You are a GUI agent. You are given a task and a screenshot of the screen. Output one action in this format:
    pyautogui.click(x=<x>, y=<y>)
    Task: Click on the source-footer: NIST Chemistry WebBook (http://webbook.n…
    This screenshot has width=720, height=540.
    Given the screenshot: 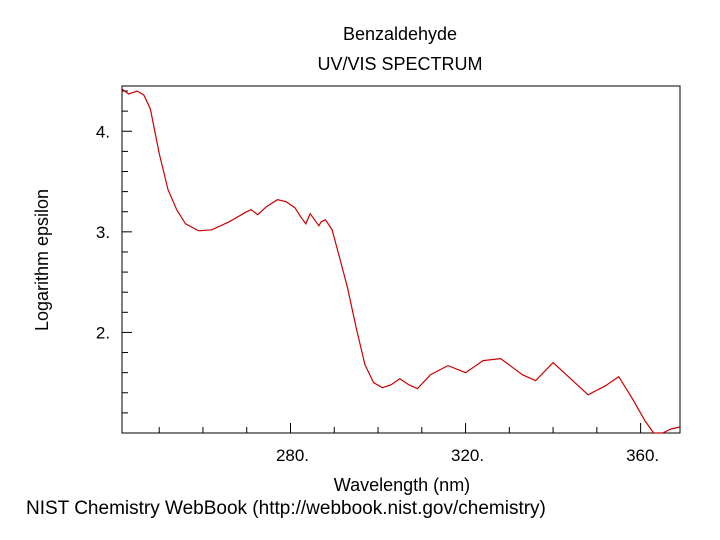 What is the action you would take?
    pyautogui.click(x=286, y=508)
    